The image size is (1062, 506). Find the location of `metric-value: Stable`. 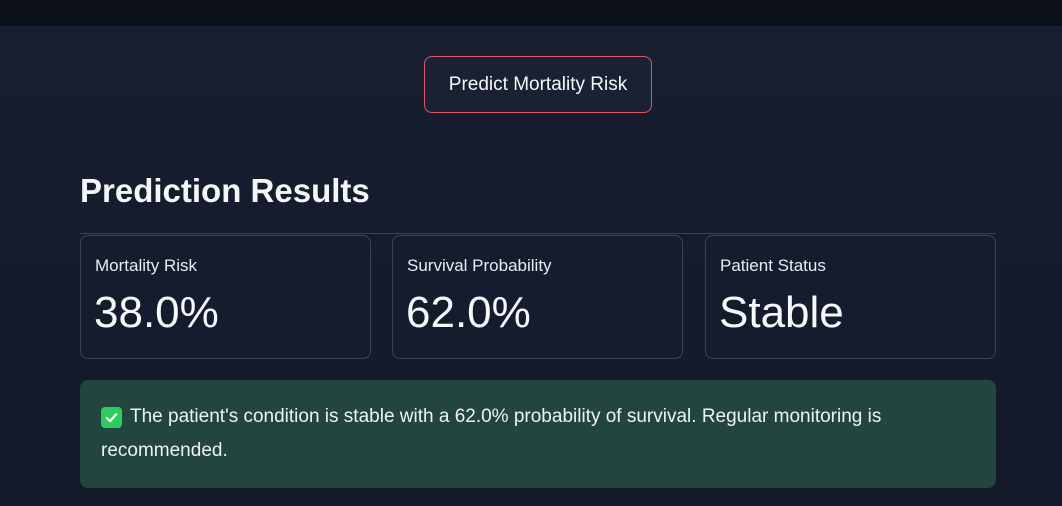

metric-value: Stable is located at coordinates (781, 312).